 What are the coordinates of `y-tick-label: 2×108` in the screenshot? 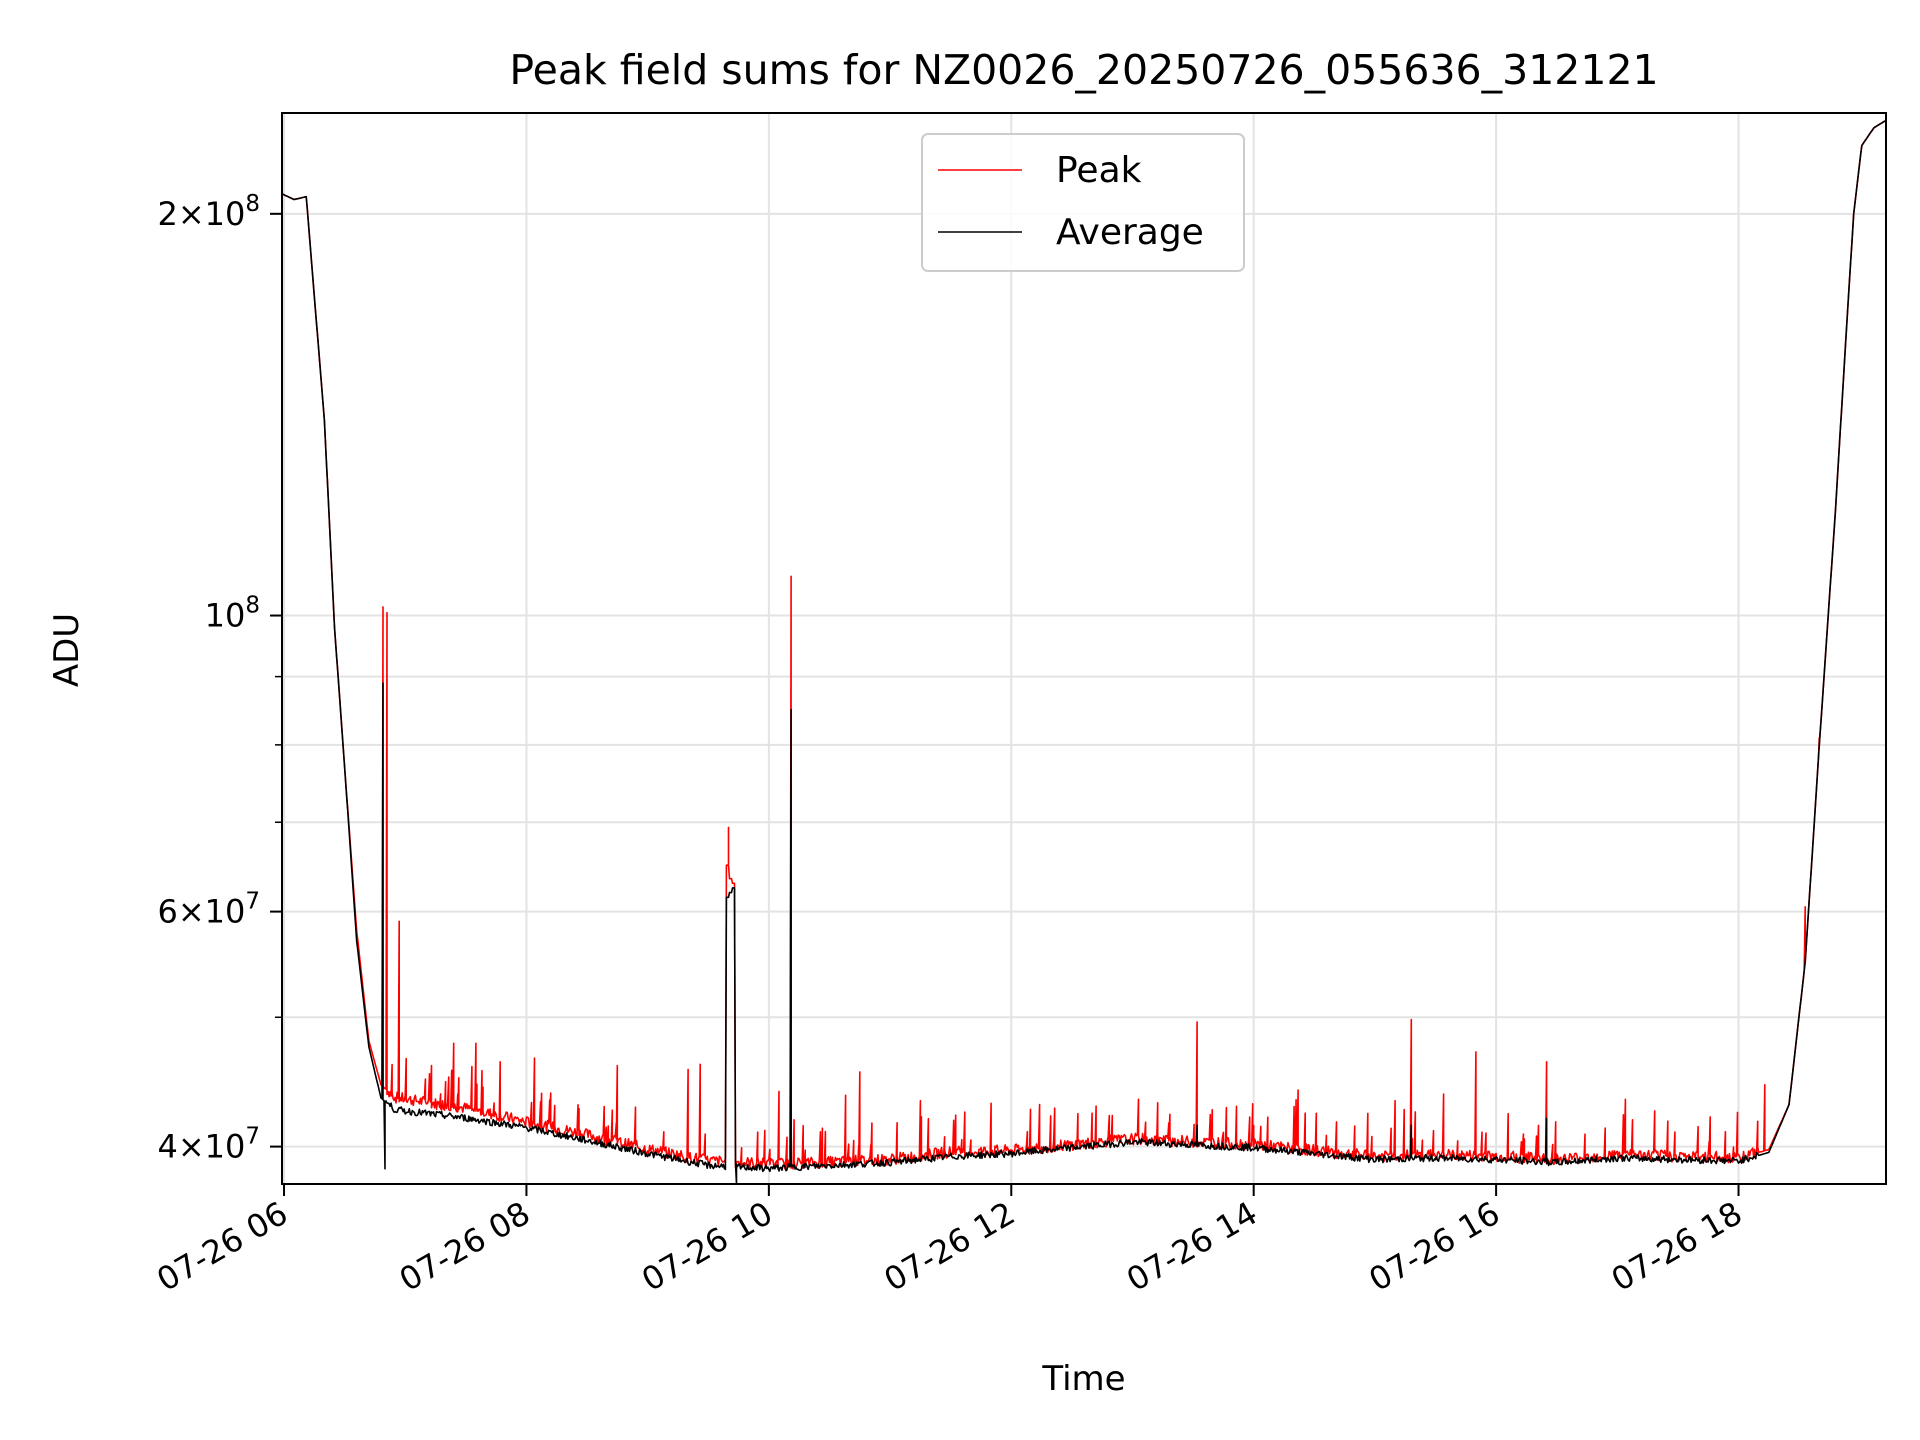 It's located at (208, 212).